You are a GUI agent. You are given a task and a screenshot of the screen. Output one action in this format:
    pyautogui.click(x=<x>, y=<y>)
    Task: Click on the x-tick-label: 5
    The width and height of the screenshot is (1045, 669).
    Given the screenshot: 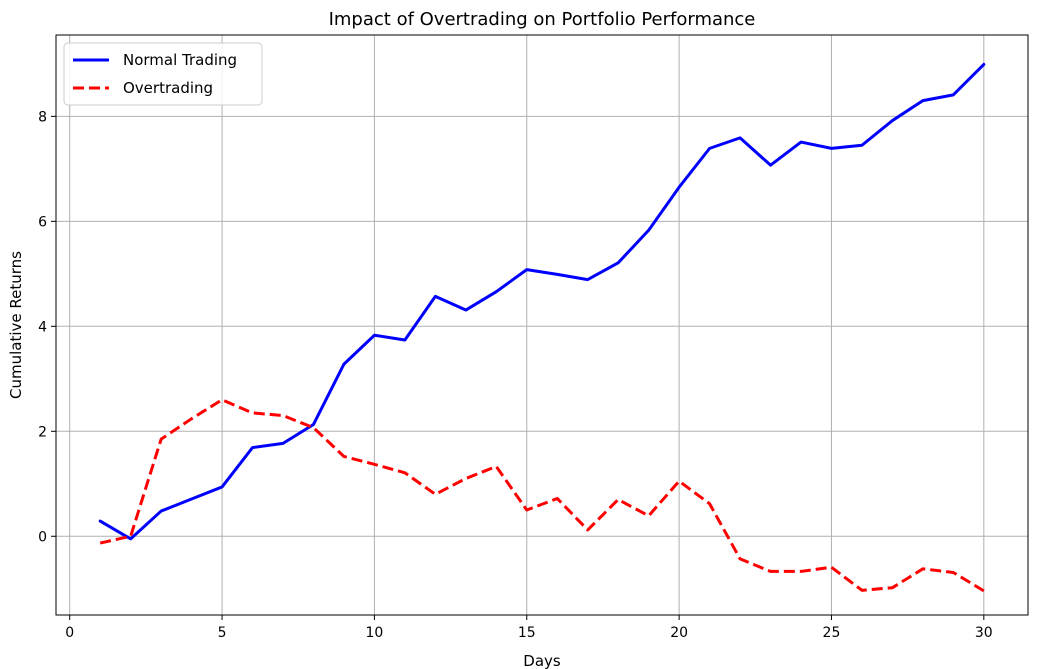 What is the action you would take?
    pyautogui.click(x=222, y=633)
    